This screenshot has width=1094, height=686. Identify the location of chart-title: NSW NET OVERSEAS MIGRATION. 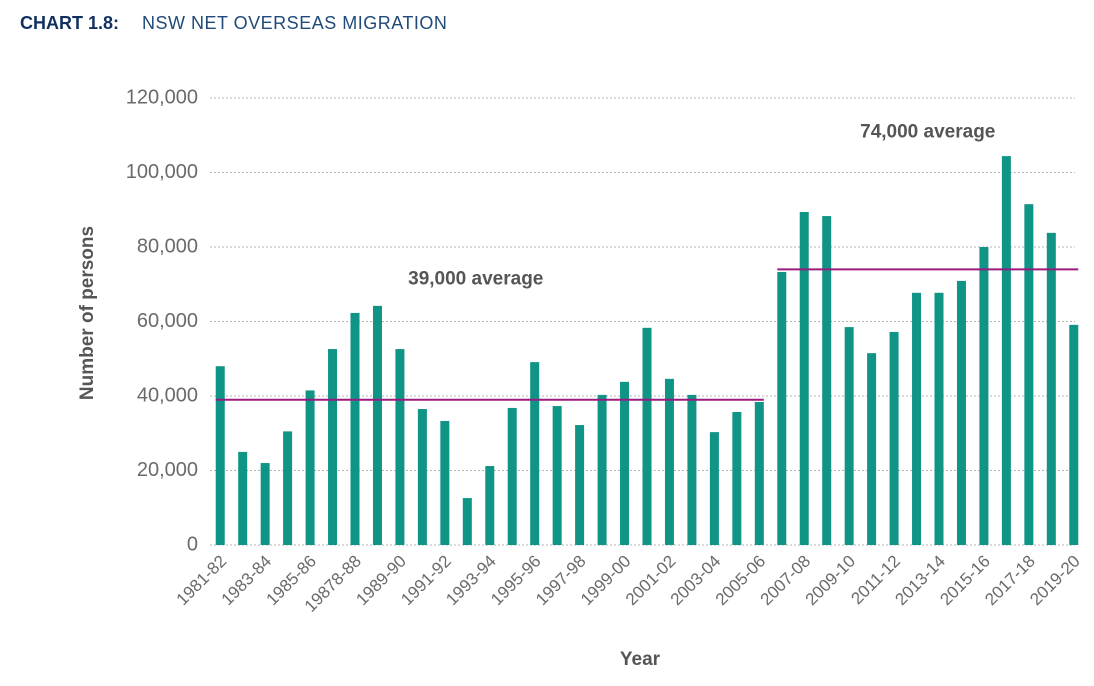
(294, 23).